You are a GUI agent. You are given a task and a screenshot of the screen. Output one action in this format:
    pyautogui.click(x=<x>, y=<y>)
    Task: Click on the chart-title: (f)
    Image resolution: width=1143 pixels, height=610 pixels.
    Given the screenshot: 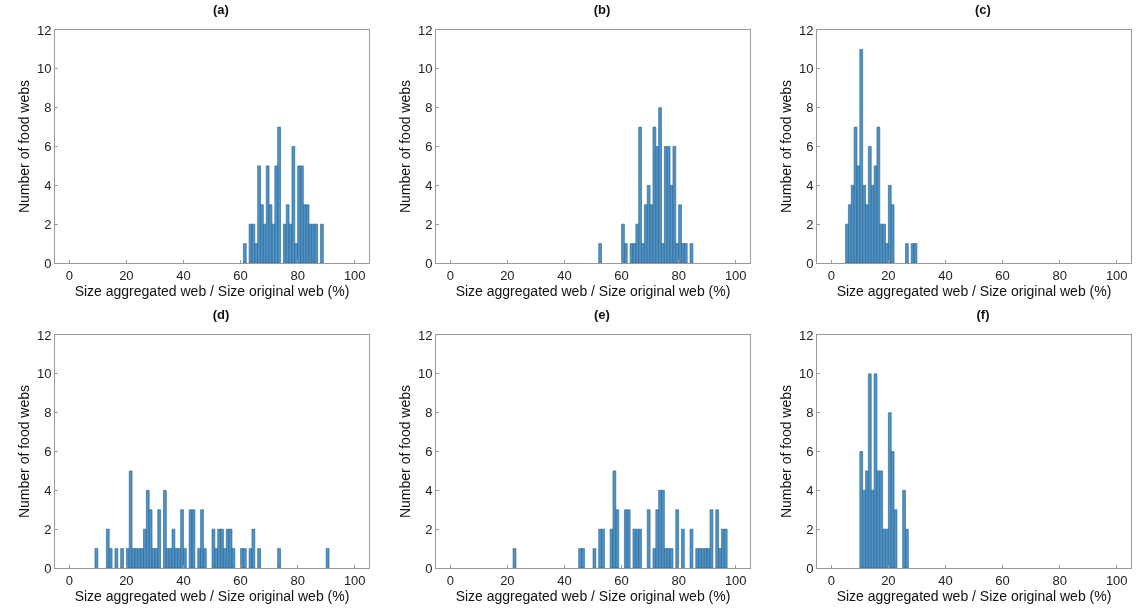 What is the action you would take?
    pyautogui.click(x=983, y=314)
    